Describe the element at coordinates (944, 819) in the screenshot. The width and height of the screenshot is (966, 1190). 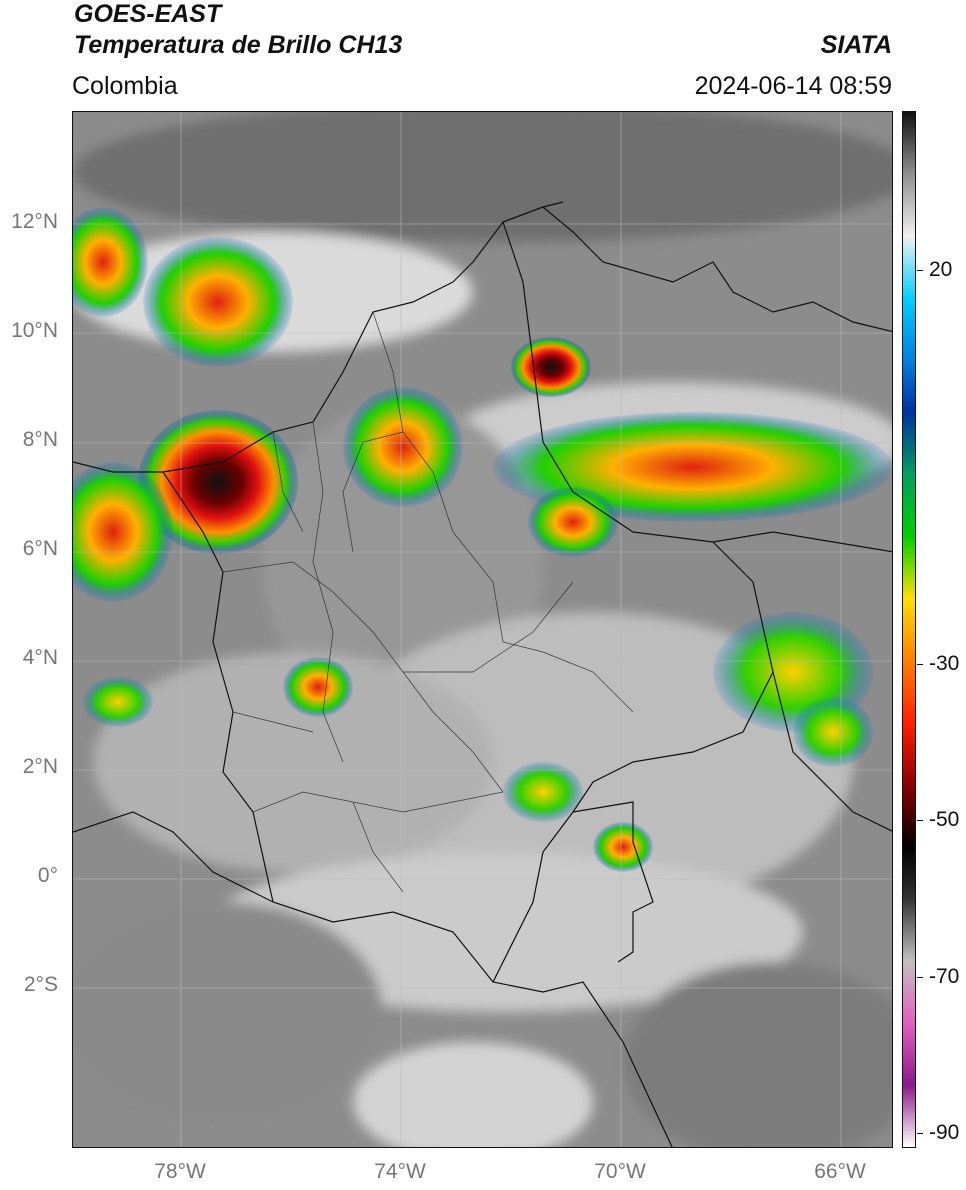
I see `colorbar-tick-minus50: -50` at that location.